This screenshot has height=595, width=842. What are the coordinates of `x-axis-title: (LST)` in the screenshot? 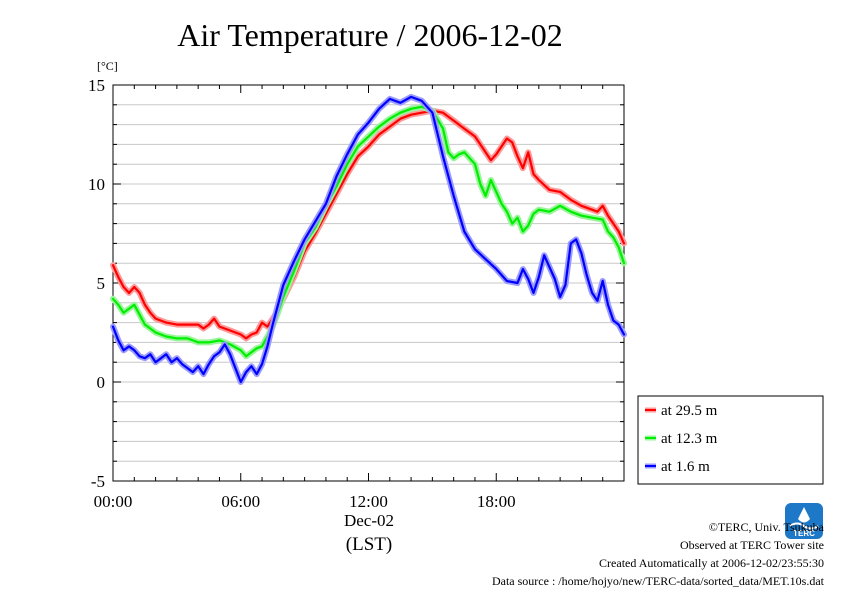 It's located at (369, 544).